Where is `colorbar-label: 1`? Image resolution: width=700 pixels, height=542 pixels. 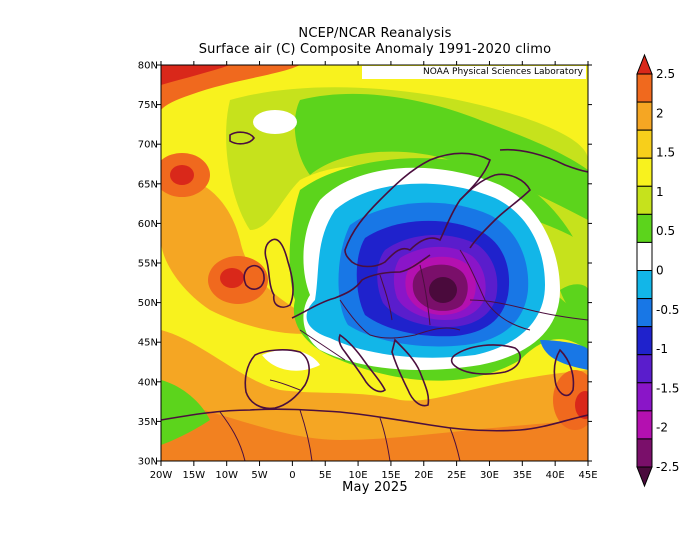
colorbar-label: 1 is located at coordinates (660, 192).